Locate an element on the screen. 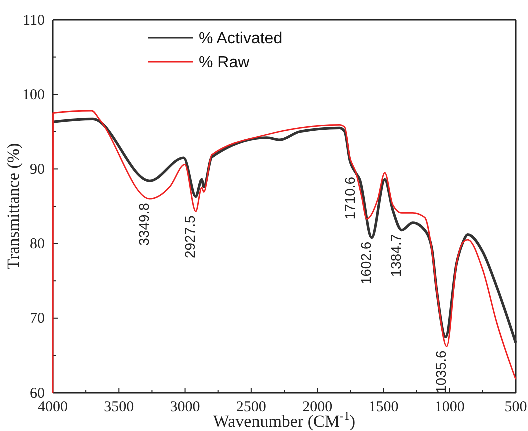 The image size is (528, 431). y-tick-label: 70 is located at coordinates (37, 319).